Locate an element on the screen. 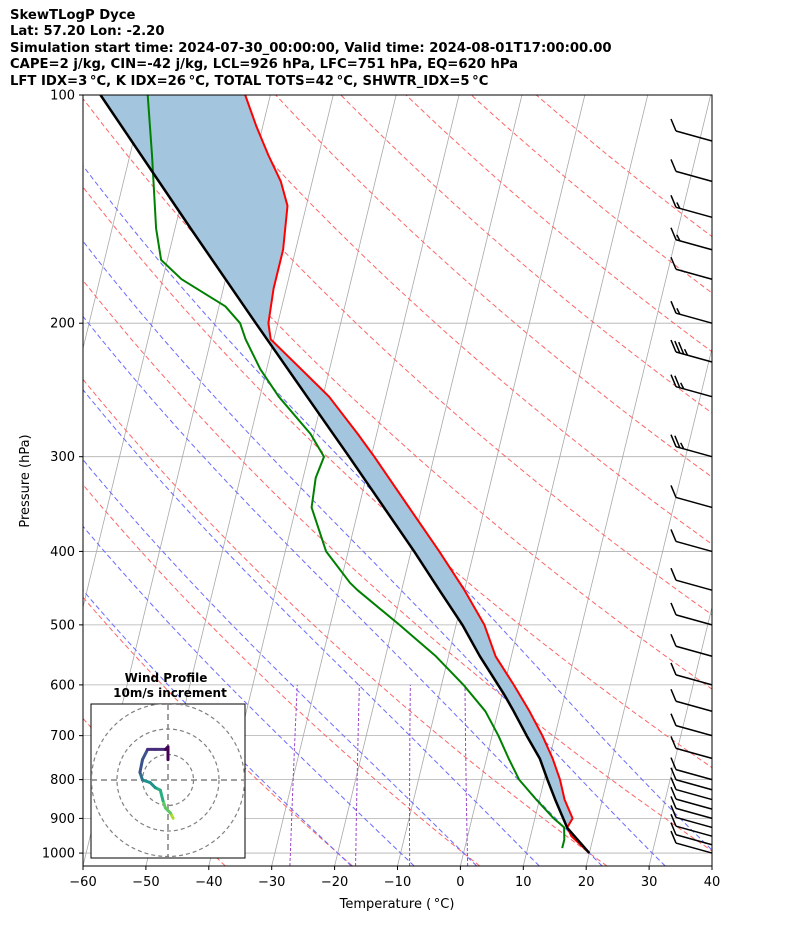 This screenshot has height=937, width=794. hodograph-content is located at coordinates (168, 781).